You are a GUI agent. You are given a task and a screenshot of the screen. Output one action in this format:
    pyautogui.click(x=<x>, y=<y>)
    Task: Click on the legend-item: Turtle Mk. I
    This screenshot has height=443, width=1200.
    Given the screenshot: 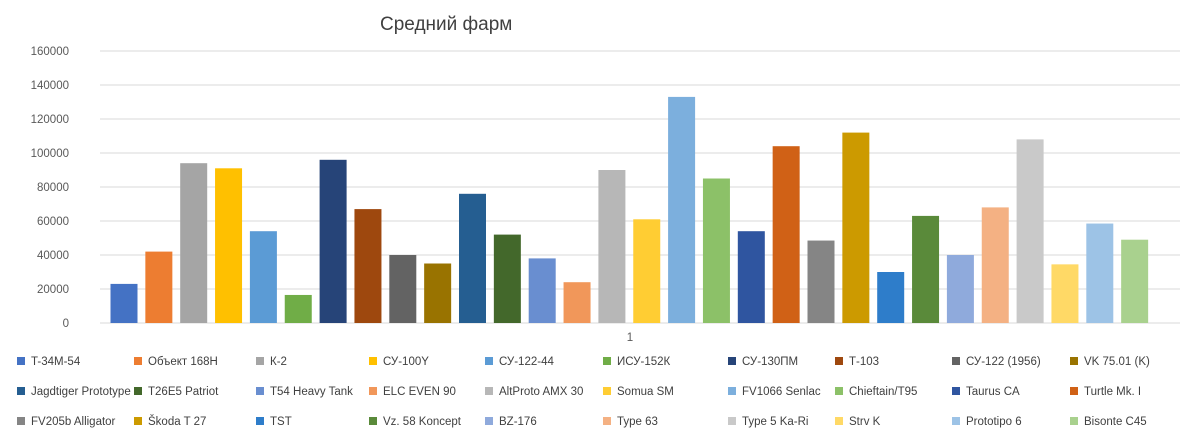 What is the action you would take?
    pyautogui.click(x=1105, y=392)
    